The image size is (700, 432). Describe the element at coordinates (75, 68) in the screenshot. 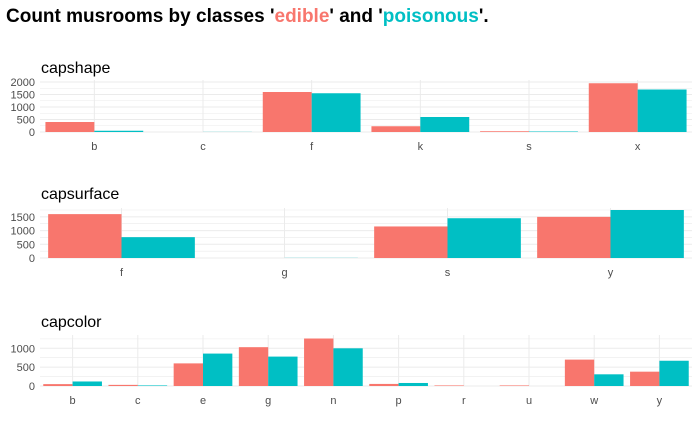

I see `panel-title-capshape: capshape` at that location.